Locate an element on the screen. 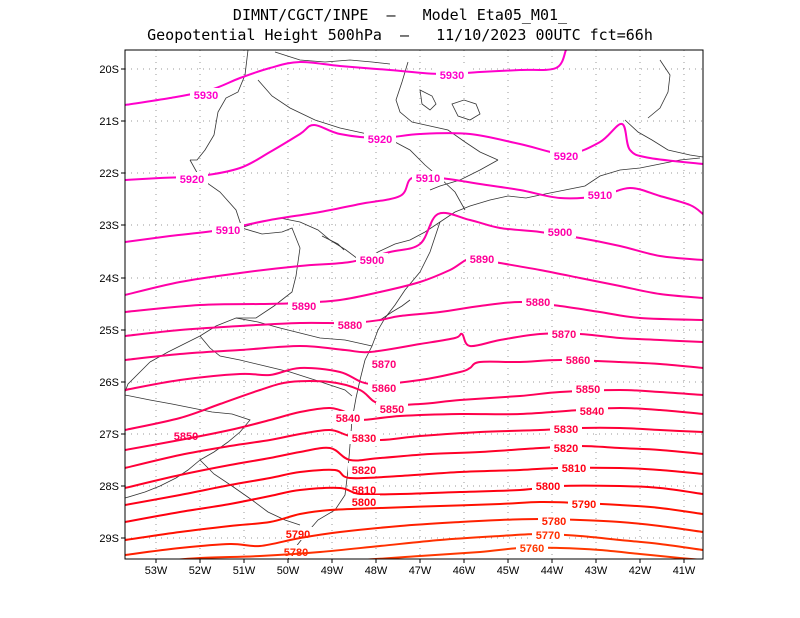 The width and height of the screenshot is (800, 618). contour-5840: 5840 5840 is located at coordinates (414, 427).